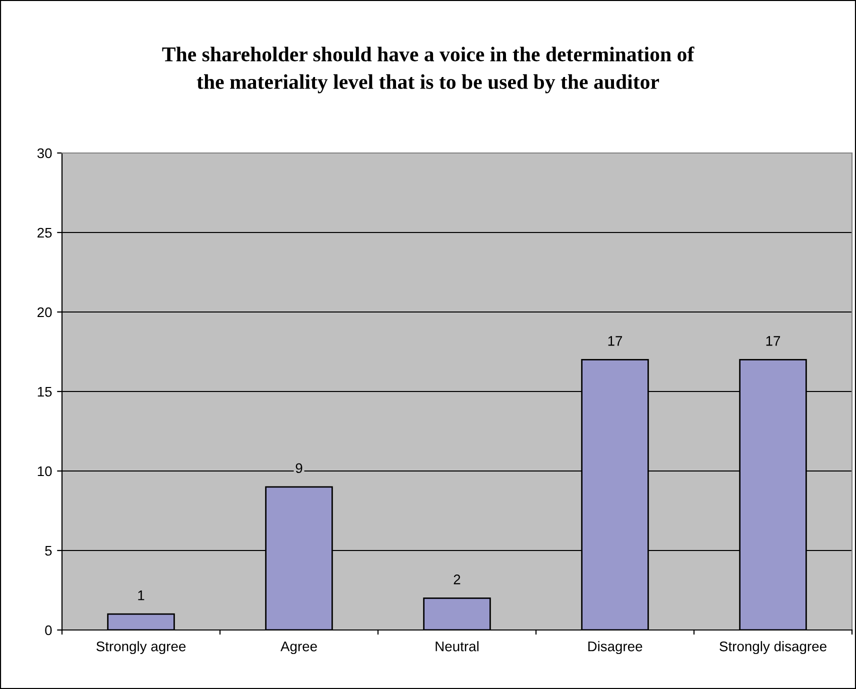  What do you see at coordinates (44, 153) in the screenshot?
I see `y-tick-label: 30` at bounding box center [44, 153].